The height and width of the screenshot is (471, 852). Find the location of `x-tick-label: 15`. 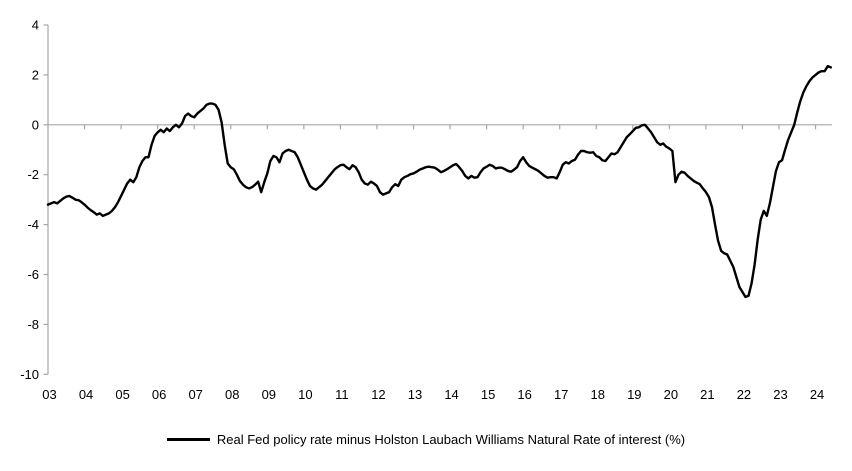

x-tick-label: 15 is located at coordinates (488, 394).